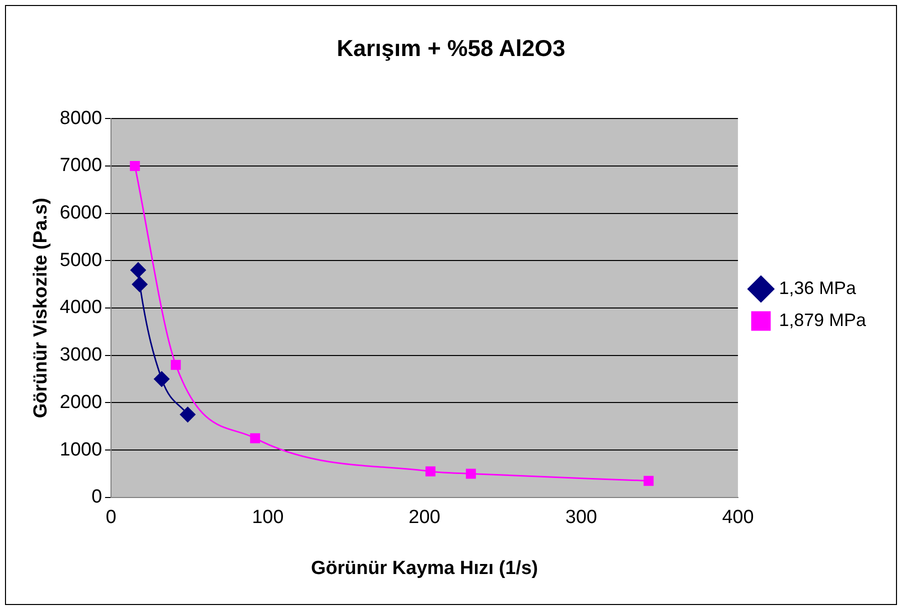  I want to click on x-tick-label: 300, so click(581, 517).